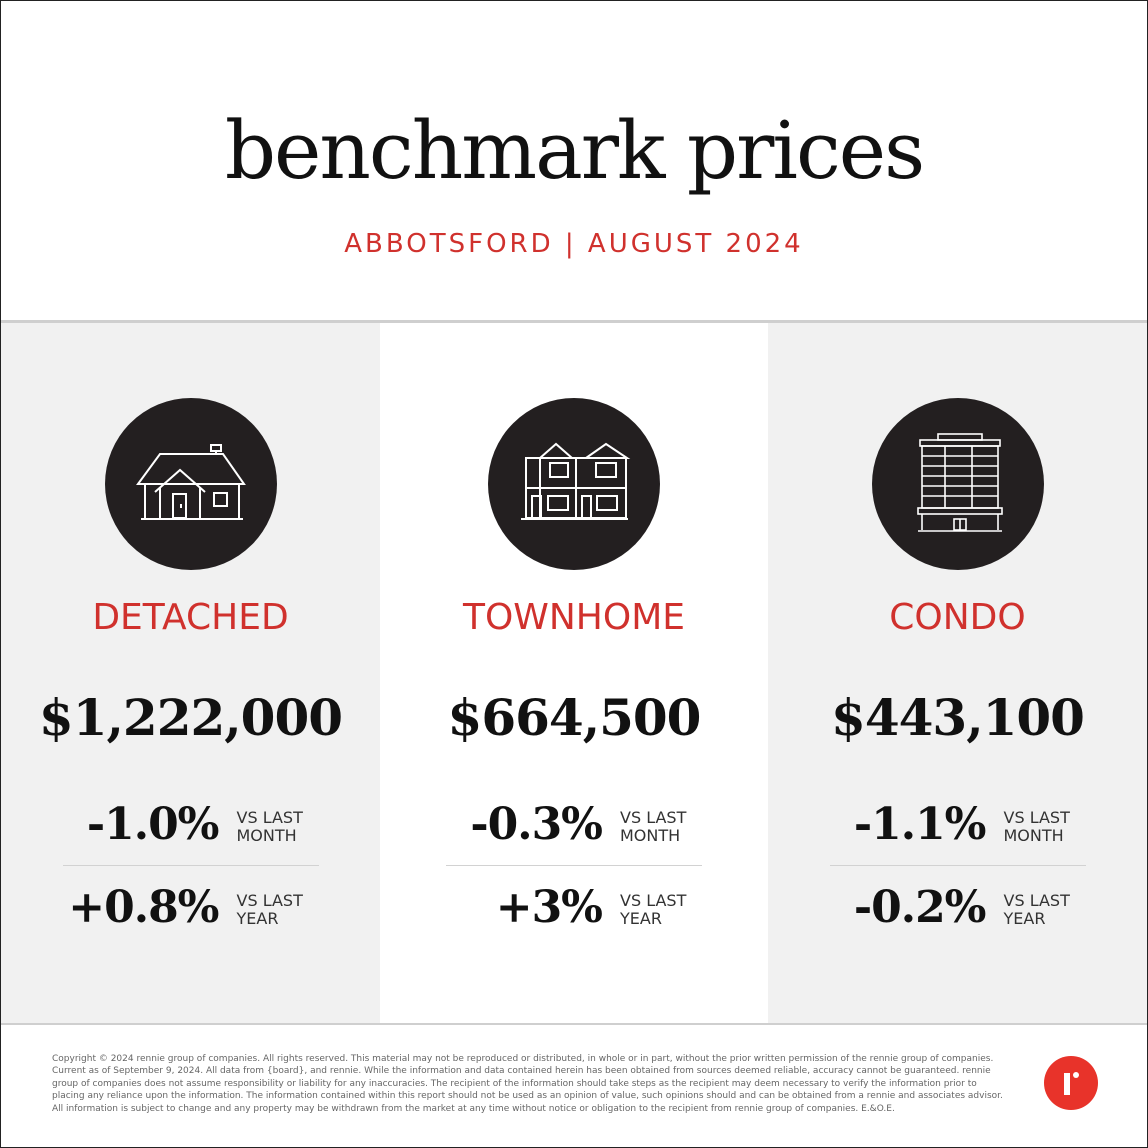 The height and width of the screenshot is (1148, 1148). Describe the element at coordinates (958, 717) in the screenshot. I see `benchmark-price: $443,100` at that location.